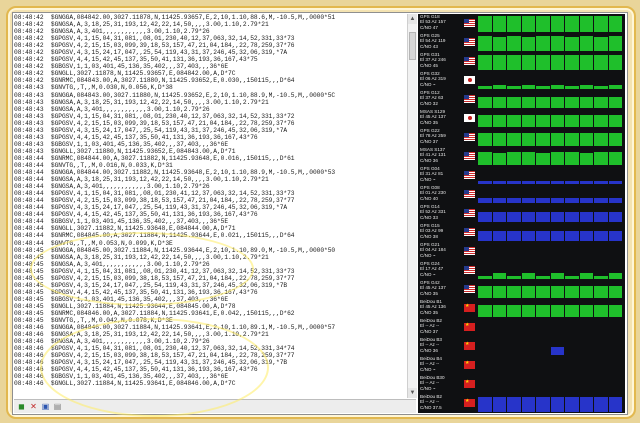 The width and height of the screenshot is (640, 423). I want to click on satellite-row: MSAS S137 El 41 Az 131 C/NO 36, so click(521, 156).